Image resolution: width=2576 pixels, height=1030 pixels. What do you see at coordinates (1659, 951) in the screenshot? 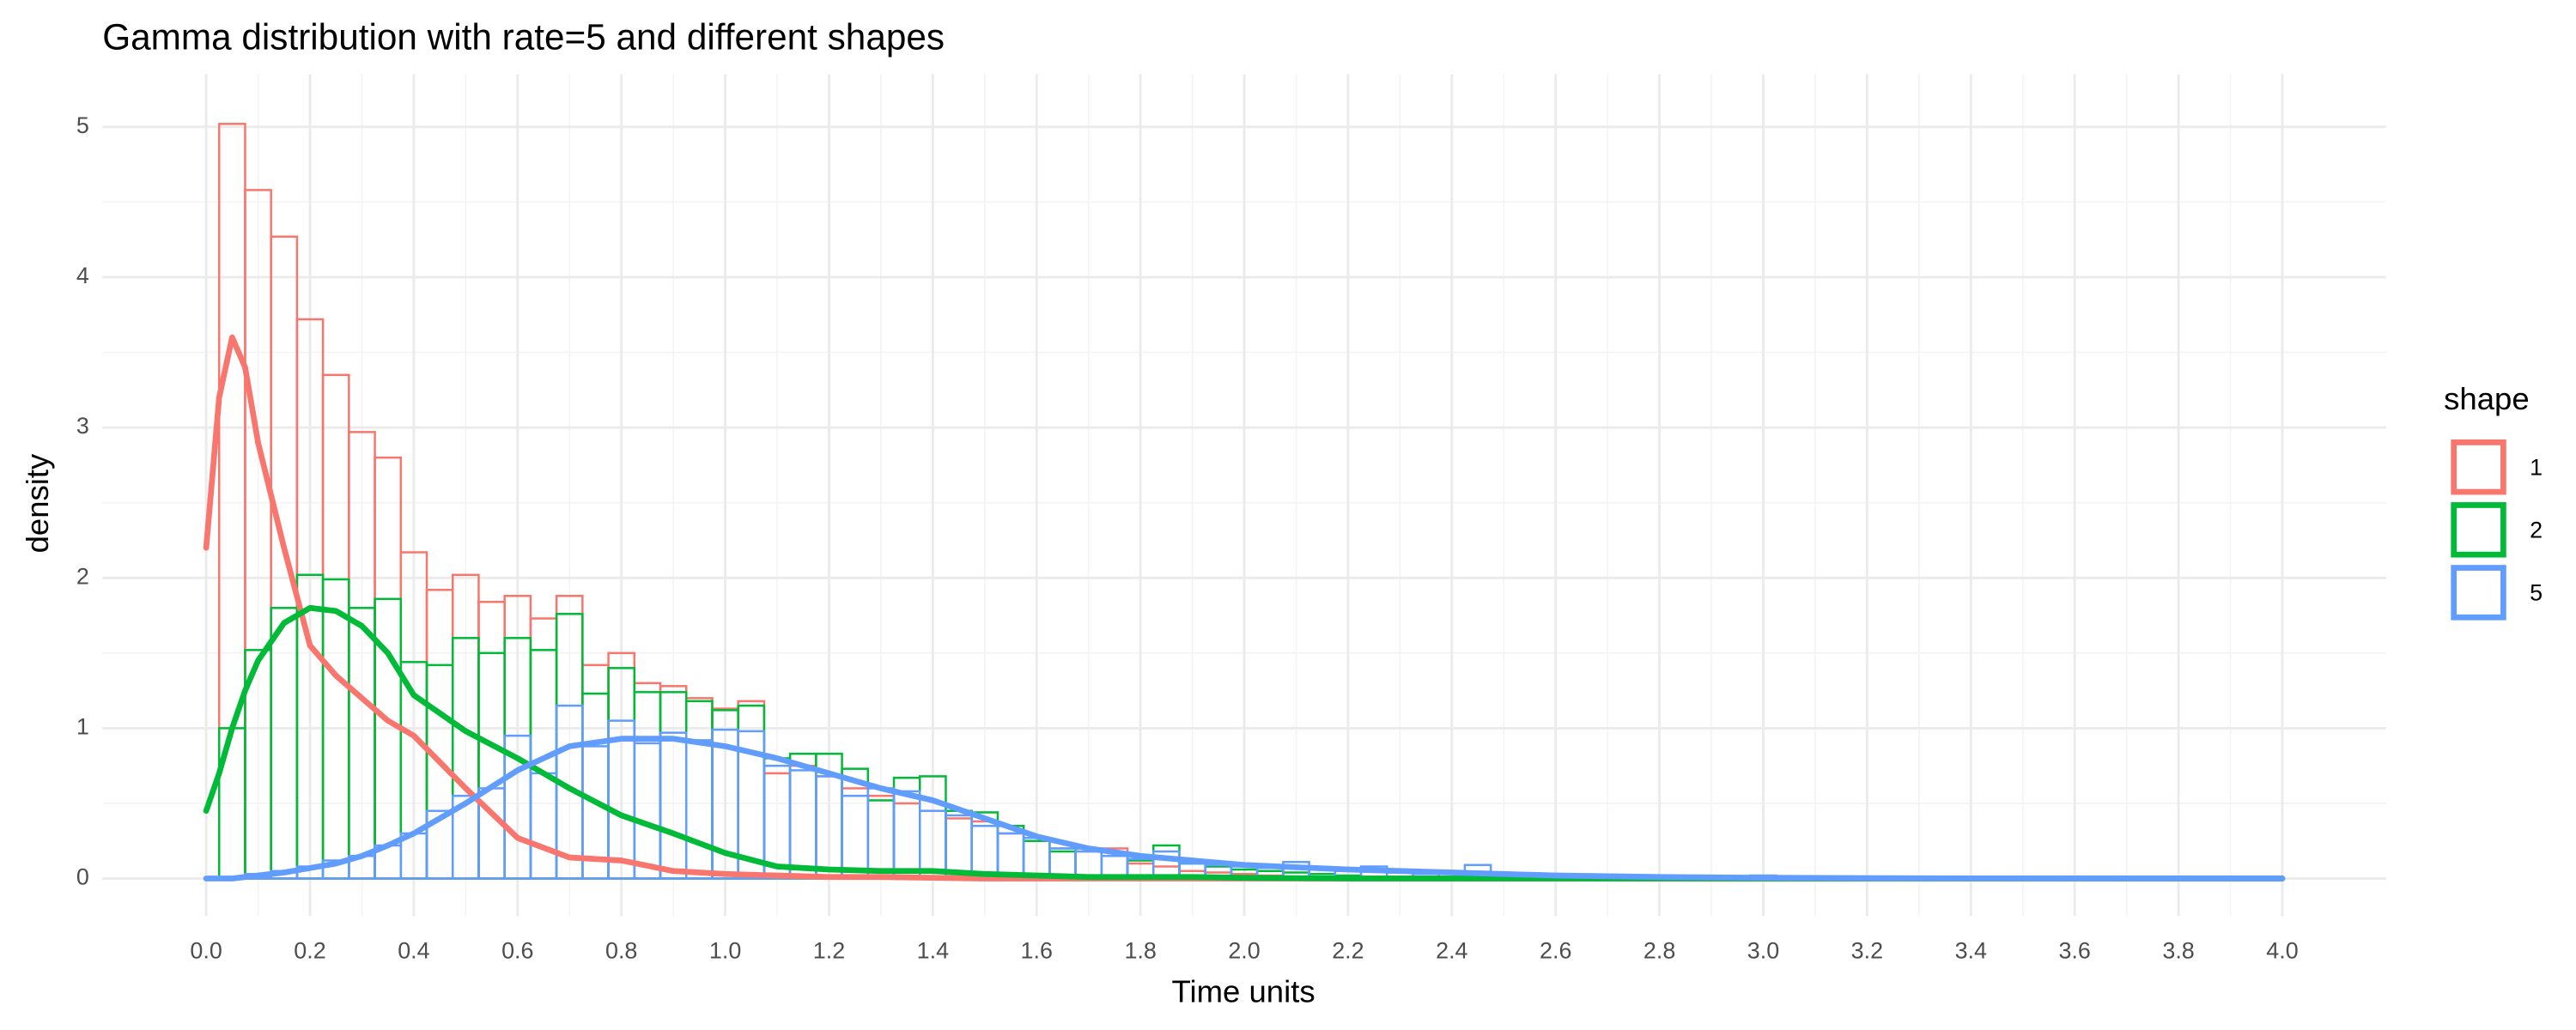
I see `x-tick-label: 2.8` at bounding box center [1659, 951].